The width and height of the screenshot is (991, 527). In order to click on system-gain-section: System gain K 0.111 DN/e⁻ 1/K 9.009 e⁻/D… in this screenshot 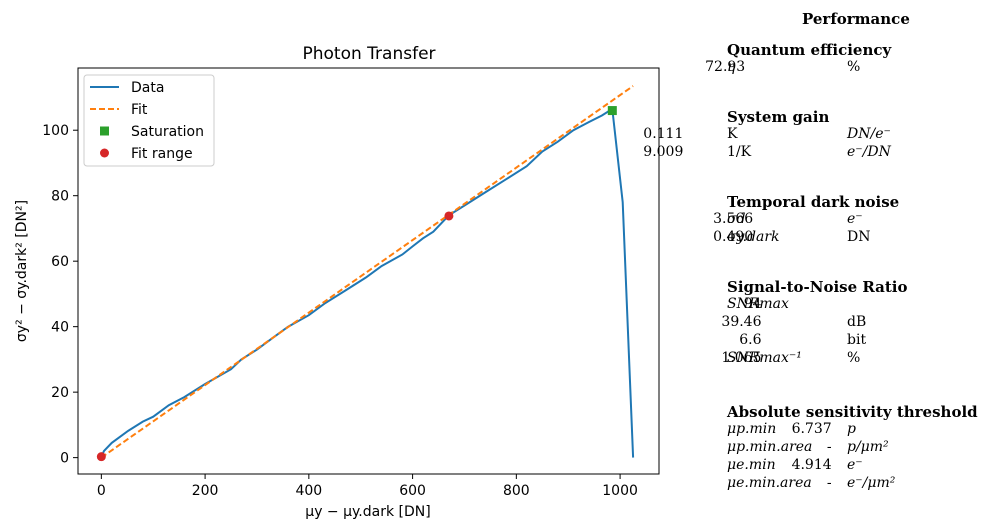, I will do `click(767, 135)`.